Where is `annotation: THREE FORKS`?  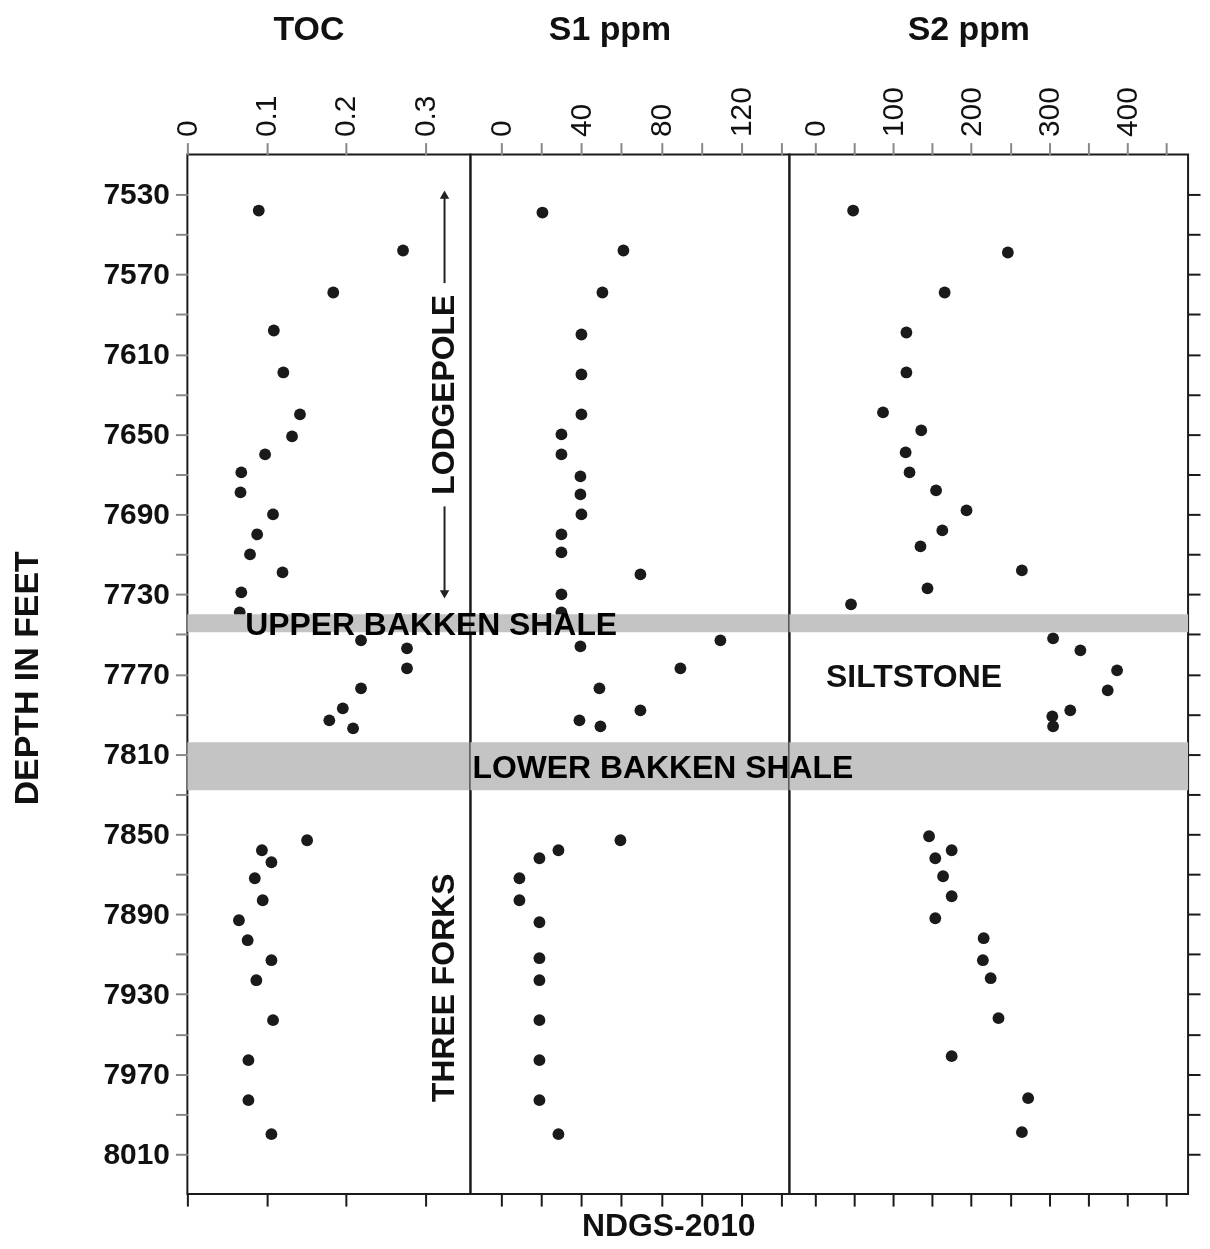 annotation: THREE FORKS is located at coordinates (443, 988).